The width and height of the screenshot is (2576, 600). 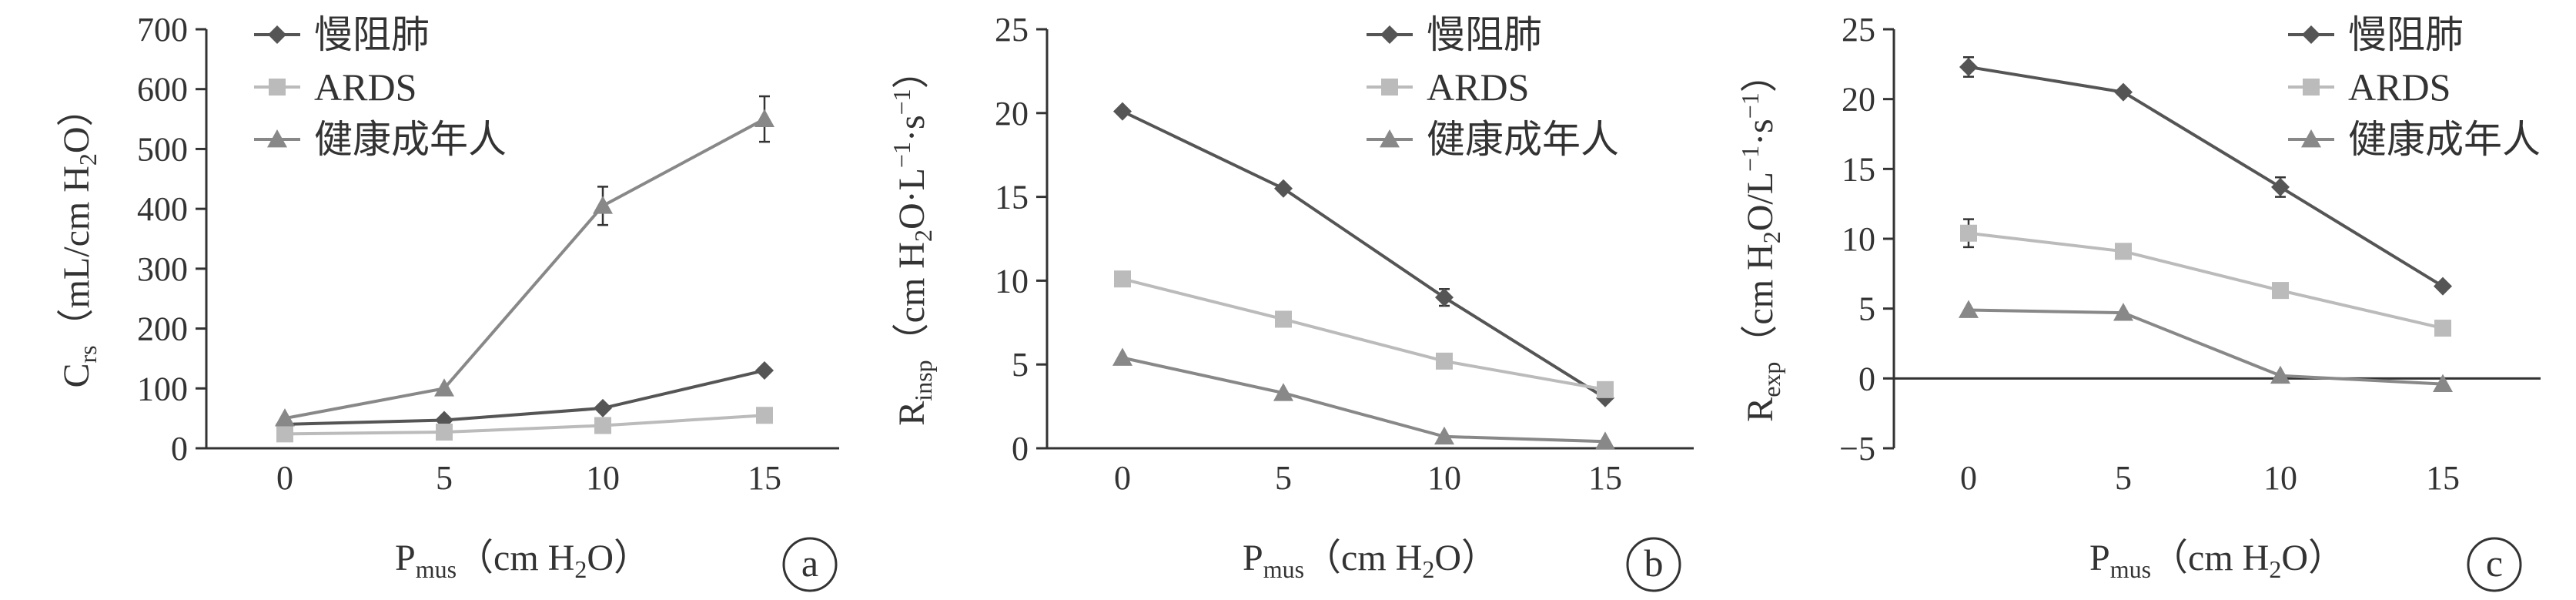 I want to click on y-tick-label: 700, so click(x=162, y=30).